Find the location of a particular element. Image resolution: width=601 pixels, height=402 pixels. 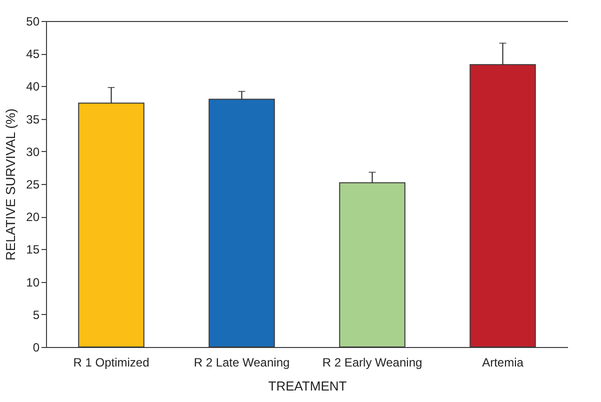

y-tick-label: 20 is located at coordinates (33, 217).